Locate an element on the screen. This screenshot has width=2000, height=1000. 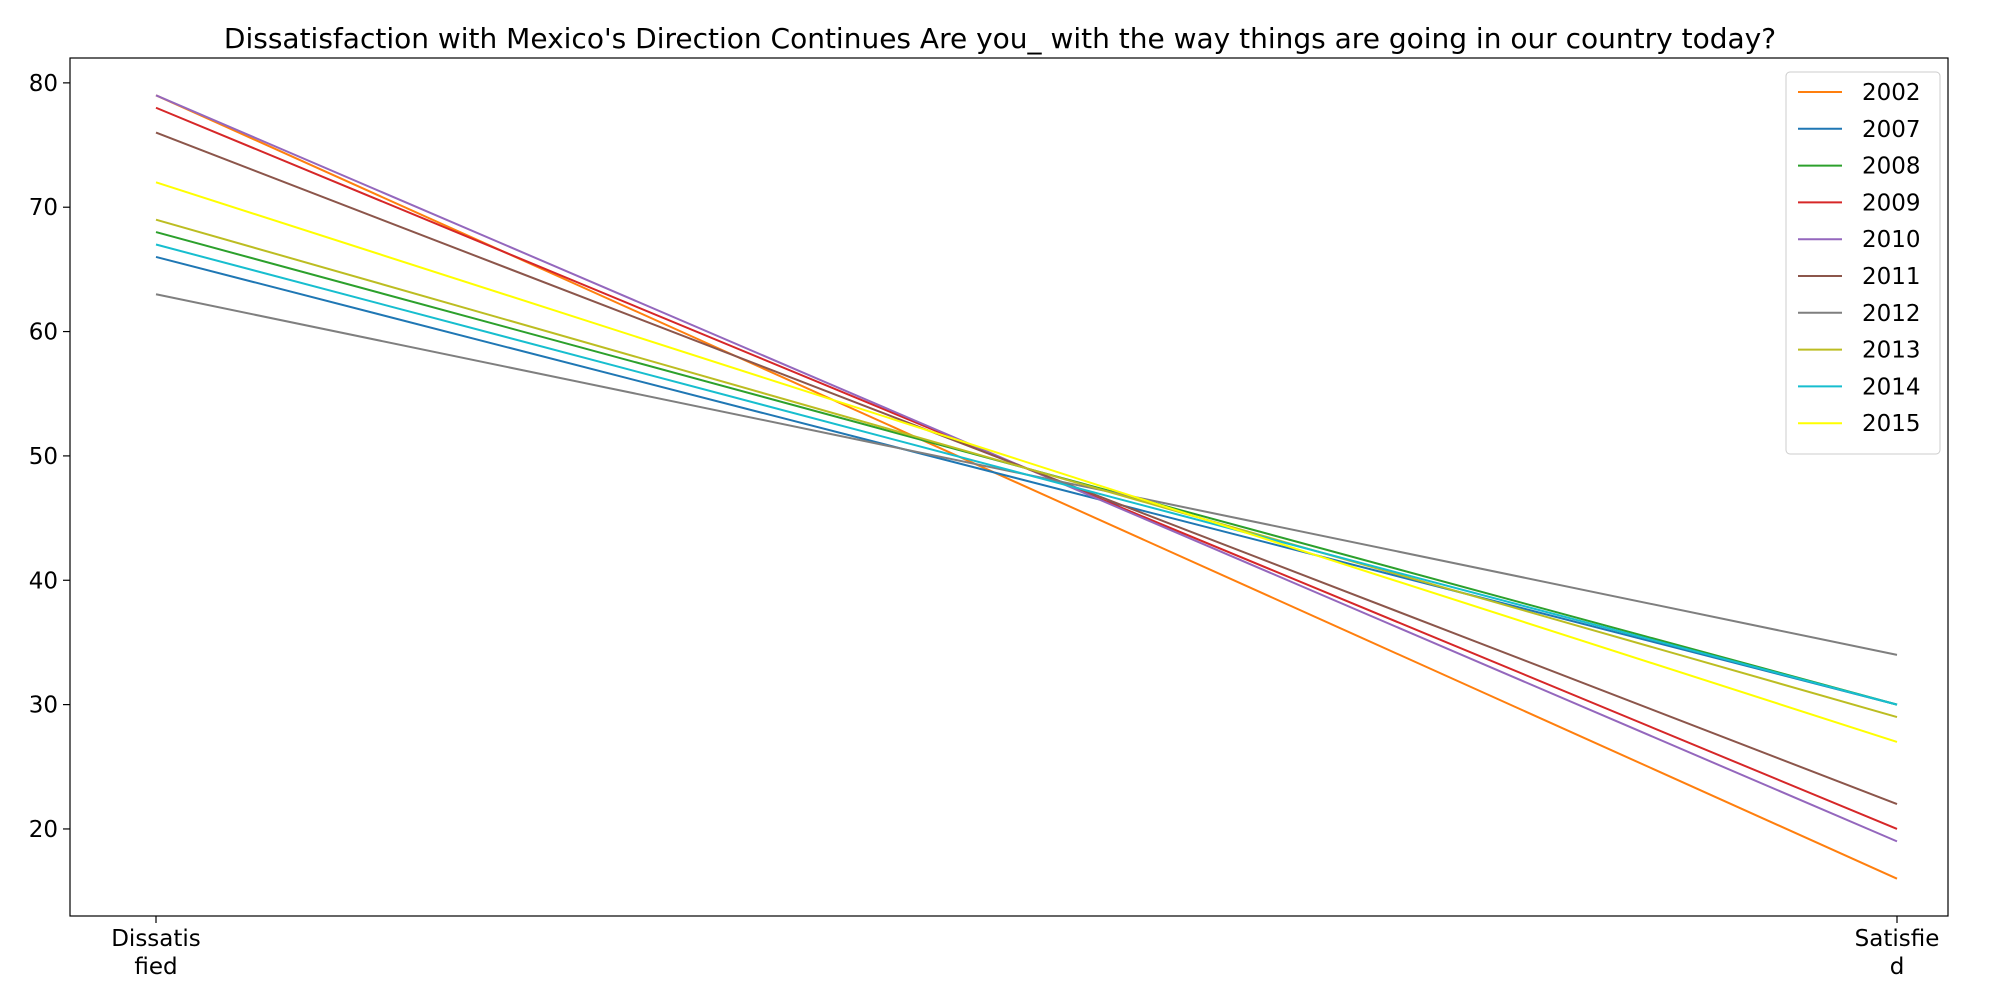
x-axis: Dissatis fied Satisfie d is located at coordinates (1025, 948).